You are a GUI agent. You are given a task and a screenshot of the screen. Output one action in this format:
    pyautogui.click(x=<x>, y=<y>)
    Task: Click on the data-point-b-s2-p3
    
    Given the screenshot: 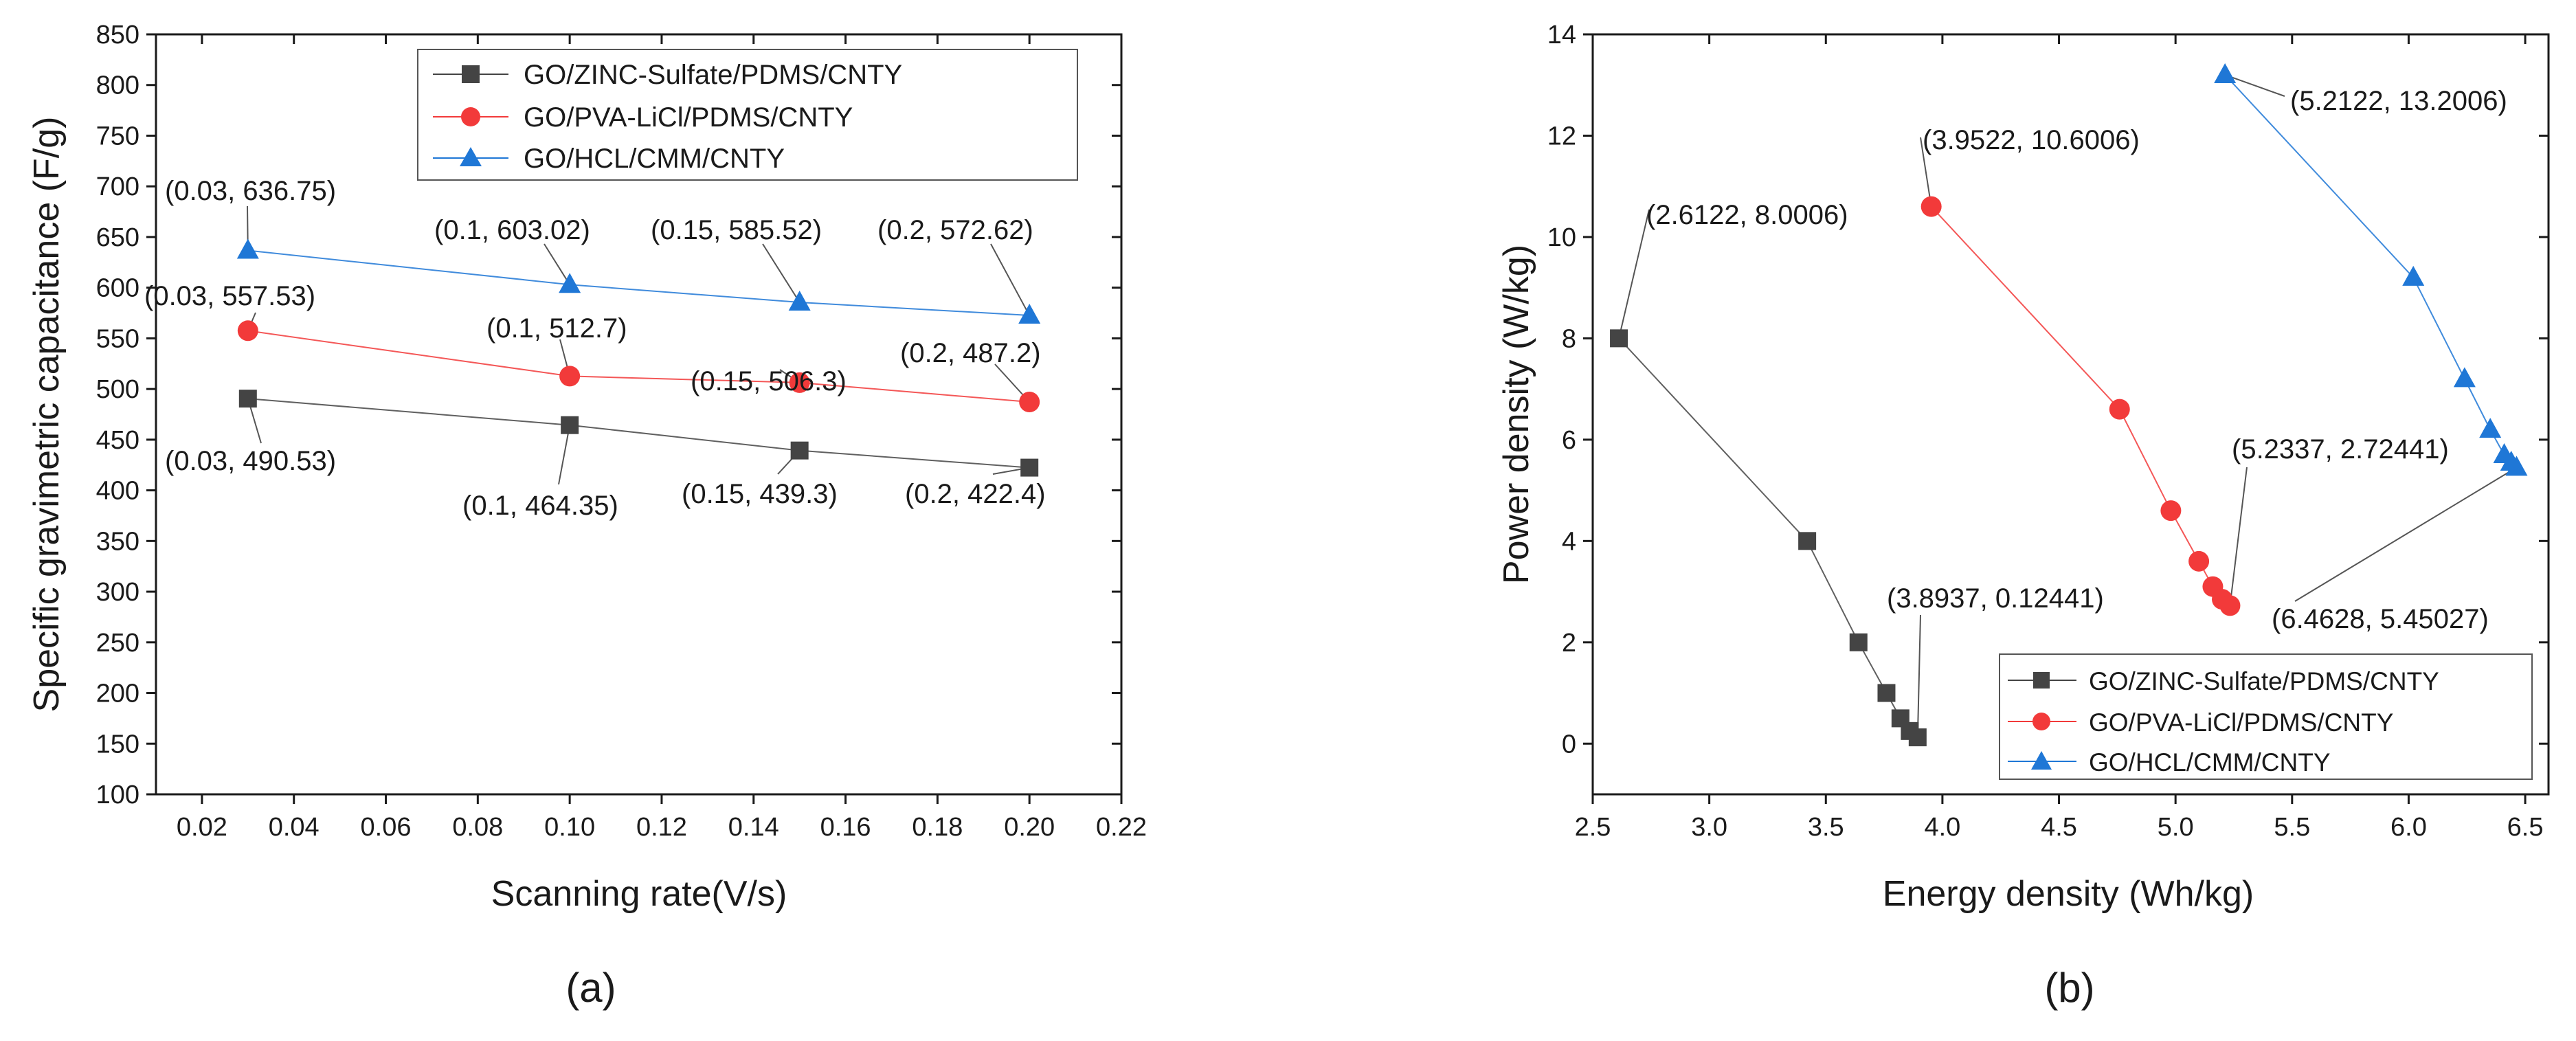 What is the action you would take?
    pyautogui.click(x=2490, y=428)
    